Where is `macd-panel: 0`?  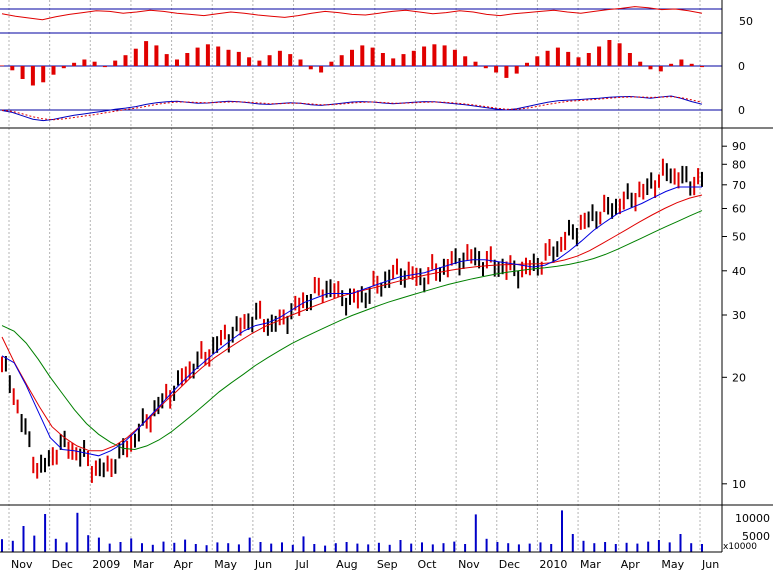 macd-panel: 0 is located at coordinates (372, 108).